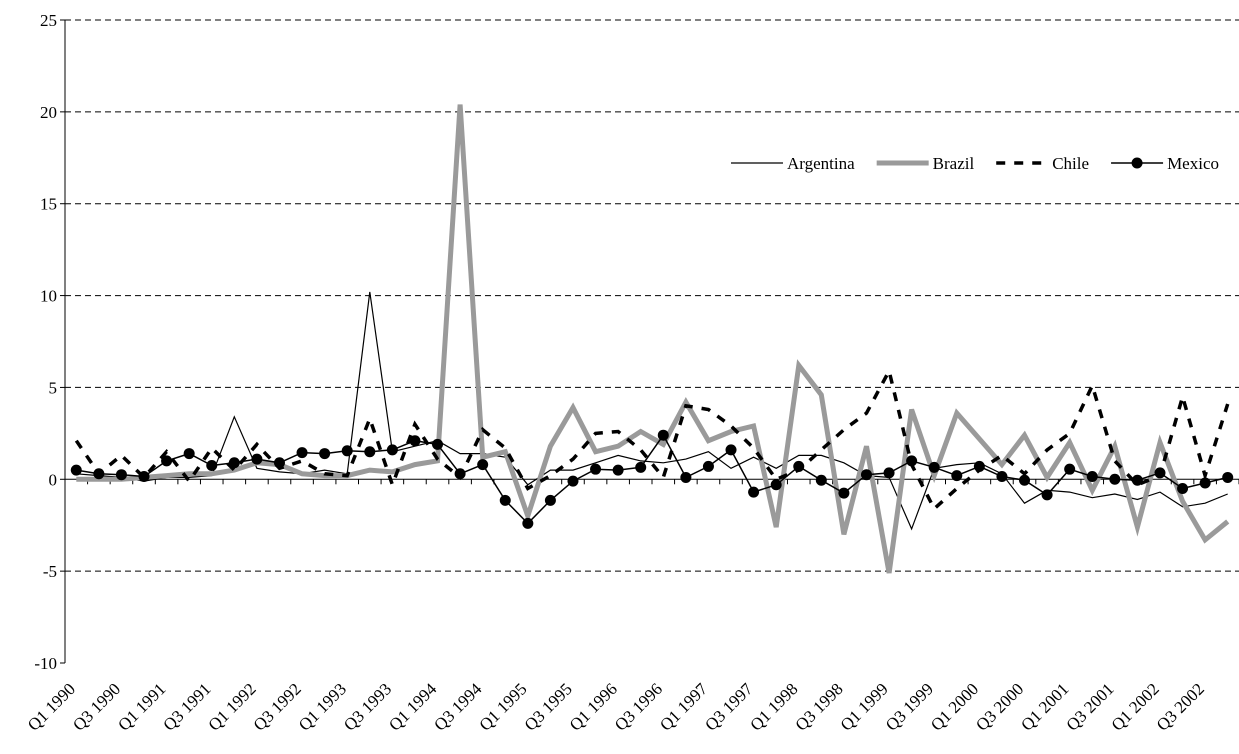 Image resolution: width=1239 pixels, height=754 pixels. I want to click on x-tick-label: Q3 1991, so click(186, 706).